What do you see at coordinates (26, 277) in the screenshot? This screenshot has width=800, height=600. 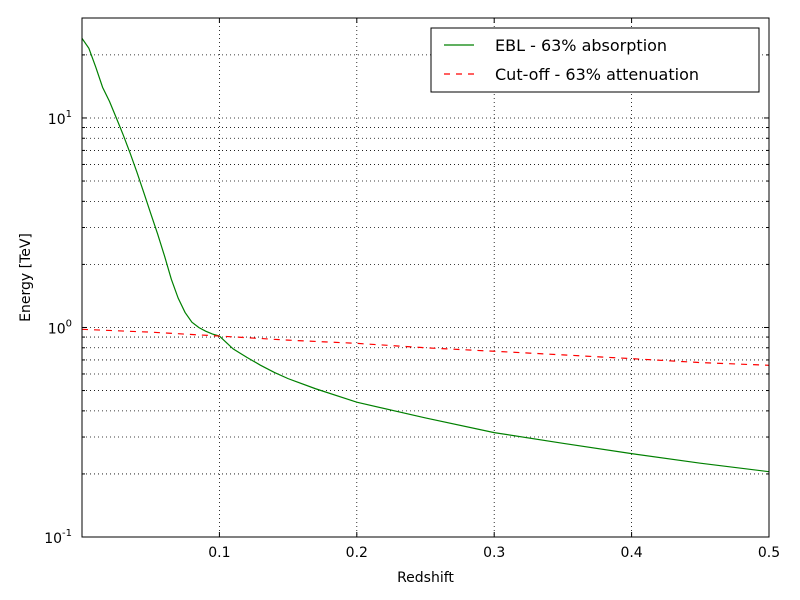 I see `y-axis-label: Energy [TeV]` at bounding box center [26, 277].